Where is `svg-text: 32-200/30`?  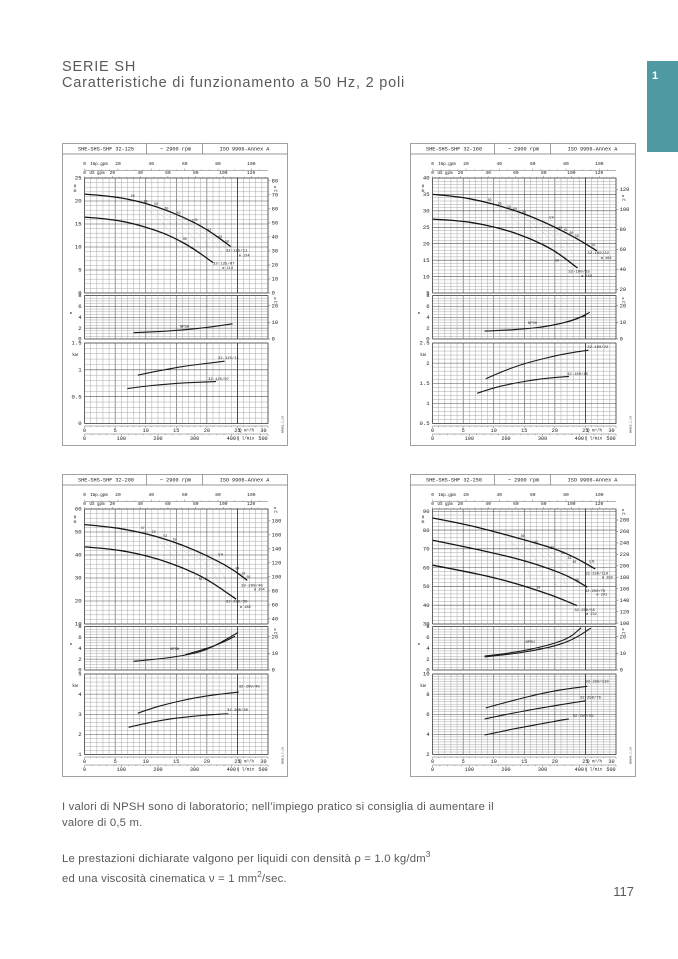 svg-text: 32-200/30 is located at coordinates (238, 710).